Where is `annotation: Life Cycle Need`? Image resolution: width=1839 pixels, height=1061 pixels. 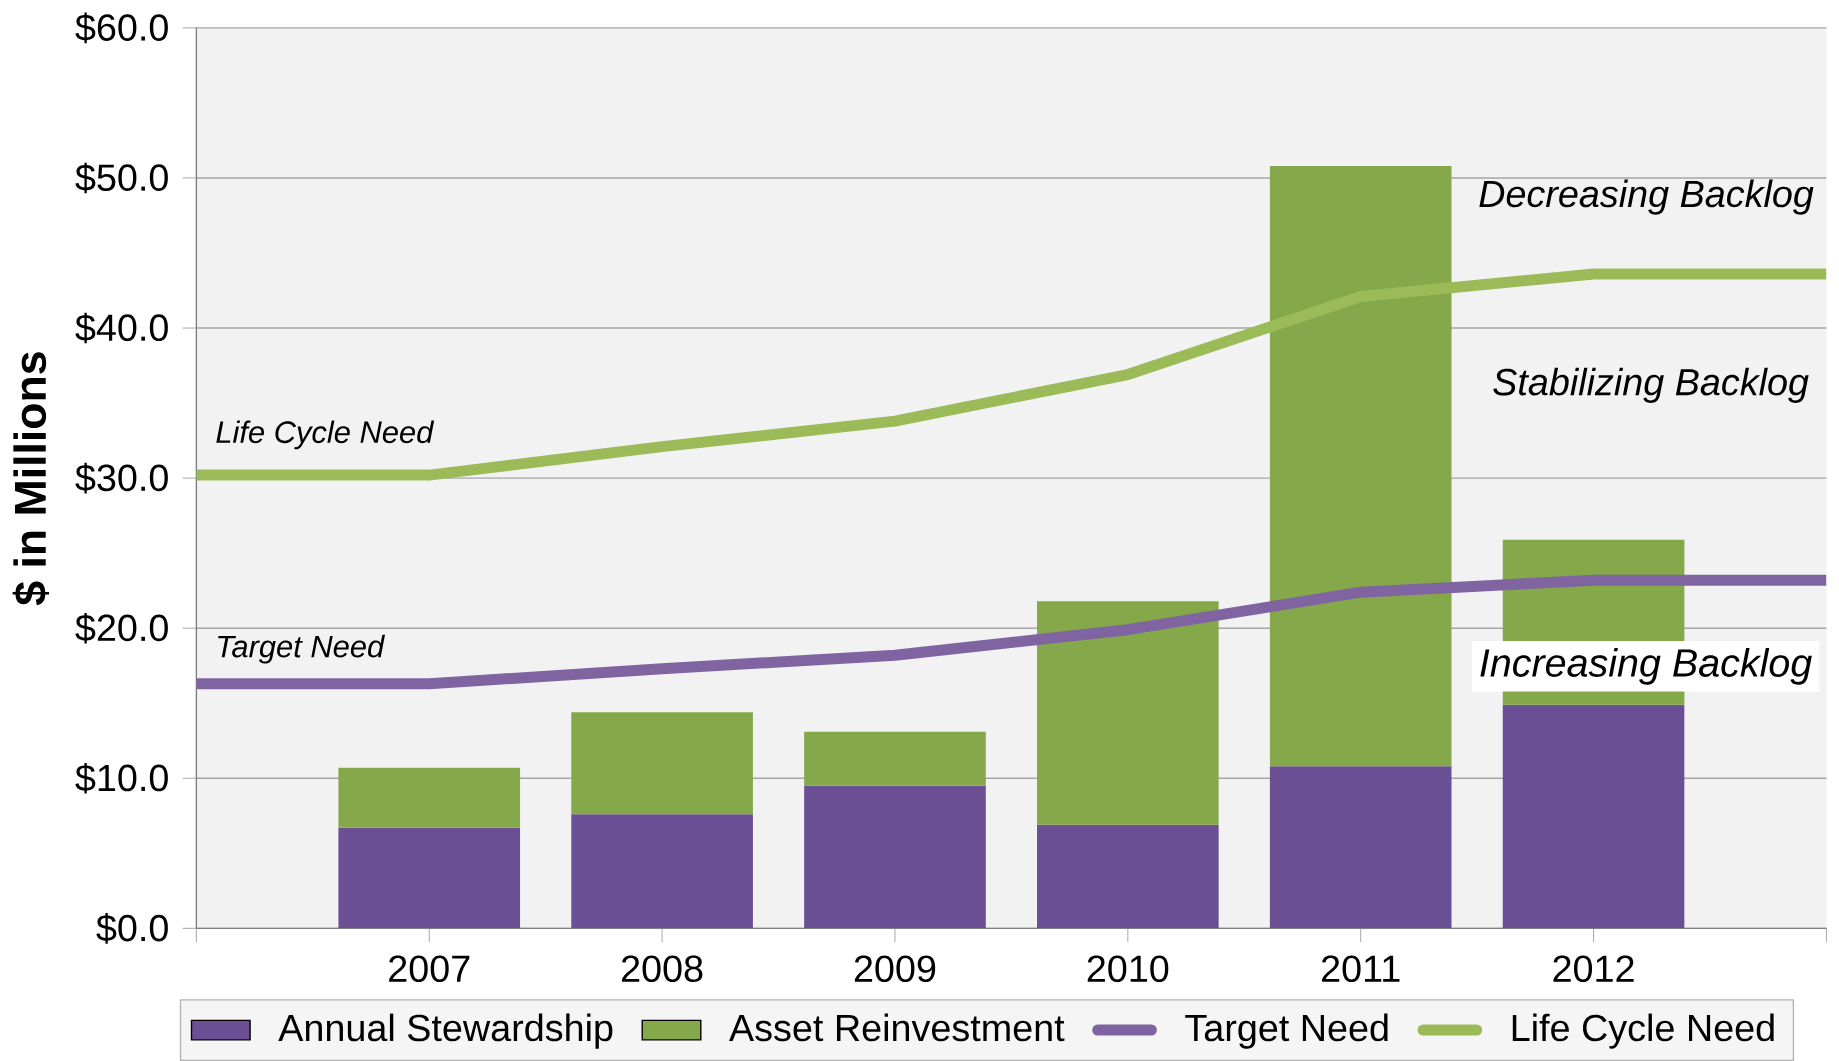 annotation: Life Cycle Need is located at coordinates (325, 435).